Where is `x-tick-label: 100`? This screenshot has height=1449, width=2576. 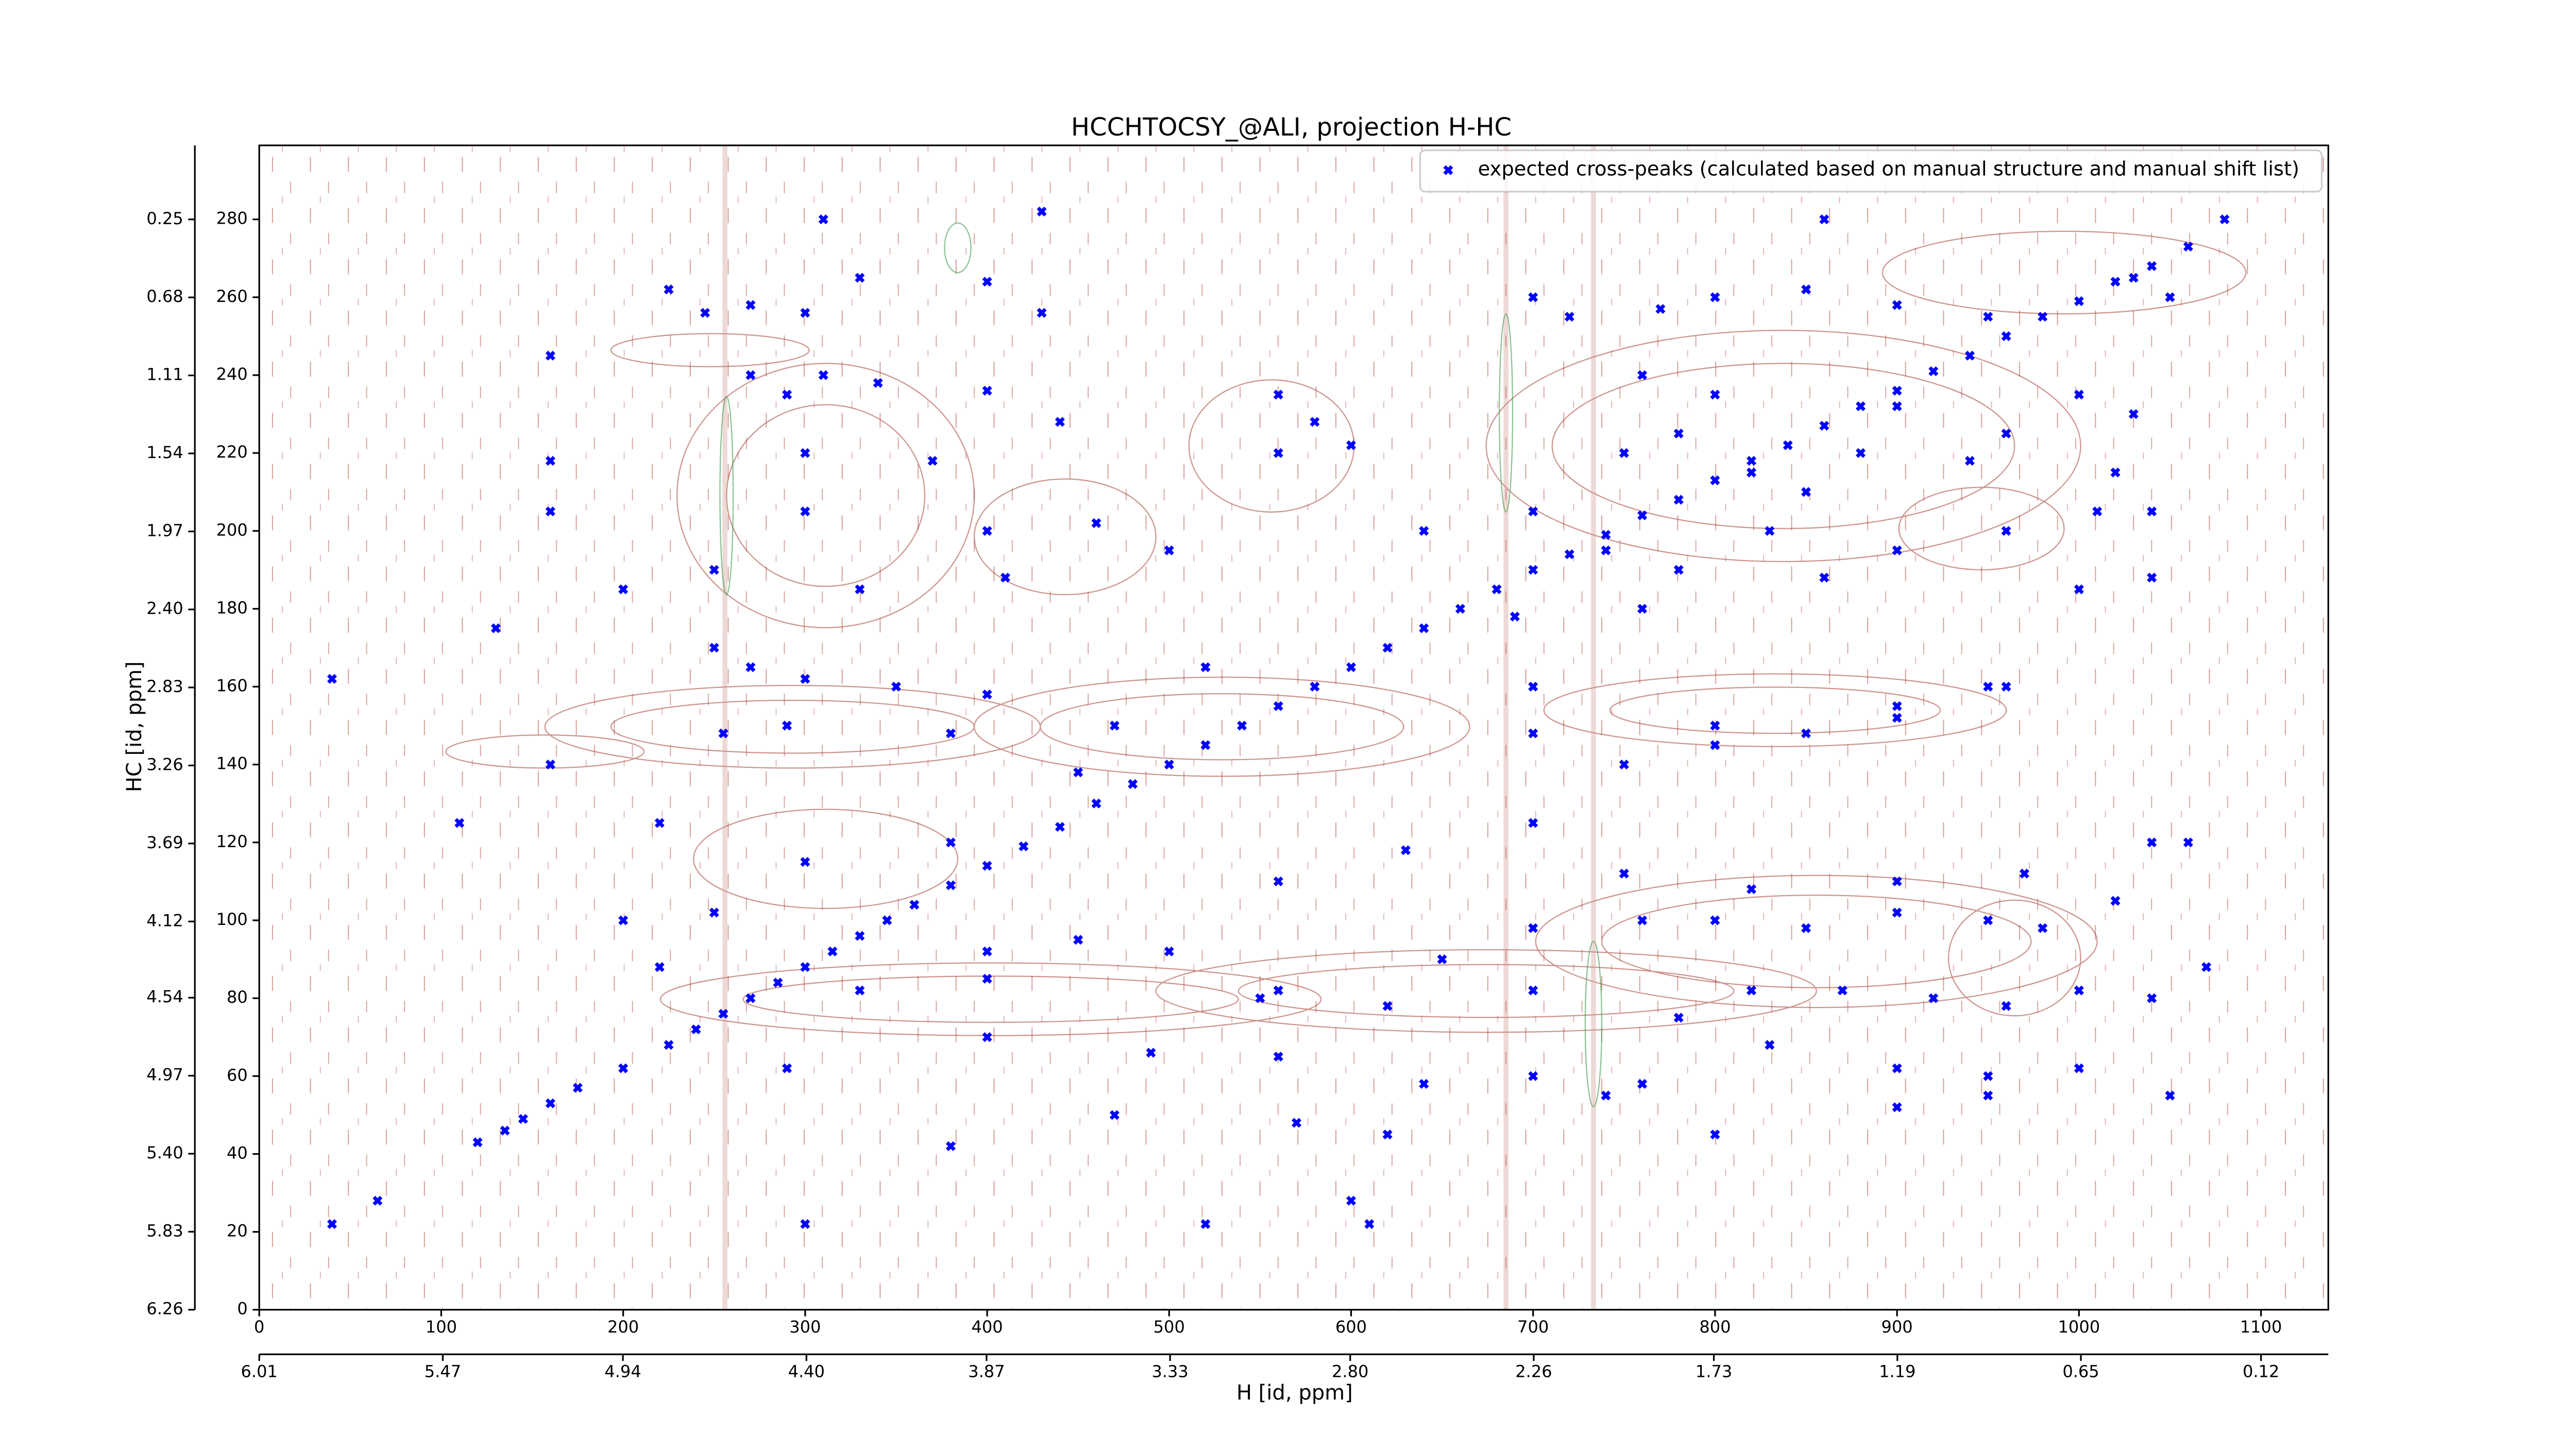 x-tick-label: 100 is located at coordinates (441, 1327).